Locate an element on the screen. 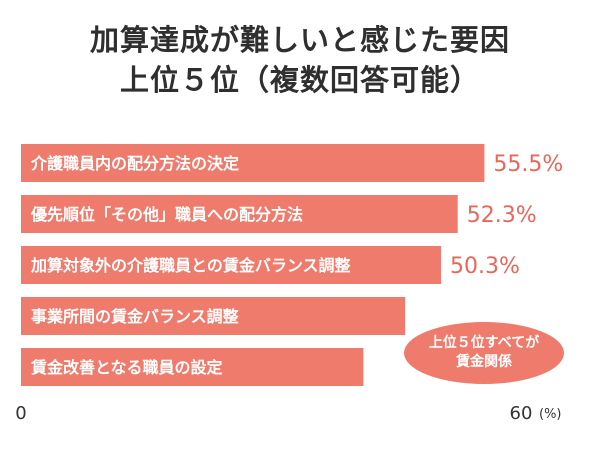  bar-label-4: 事業所間の賃金バランス調整 is located at coordinates (135, 316).